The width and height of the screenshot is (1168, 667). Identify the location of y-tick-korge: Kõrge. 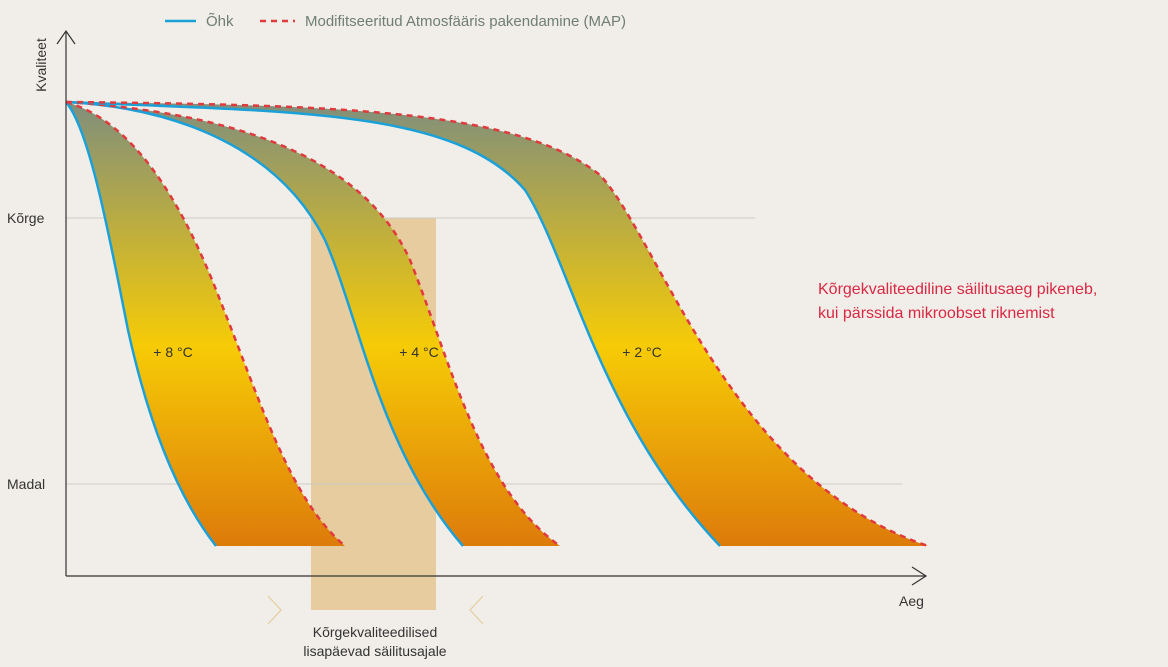
(26, 218).